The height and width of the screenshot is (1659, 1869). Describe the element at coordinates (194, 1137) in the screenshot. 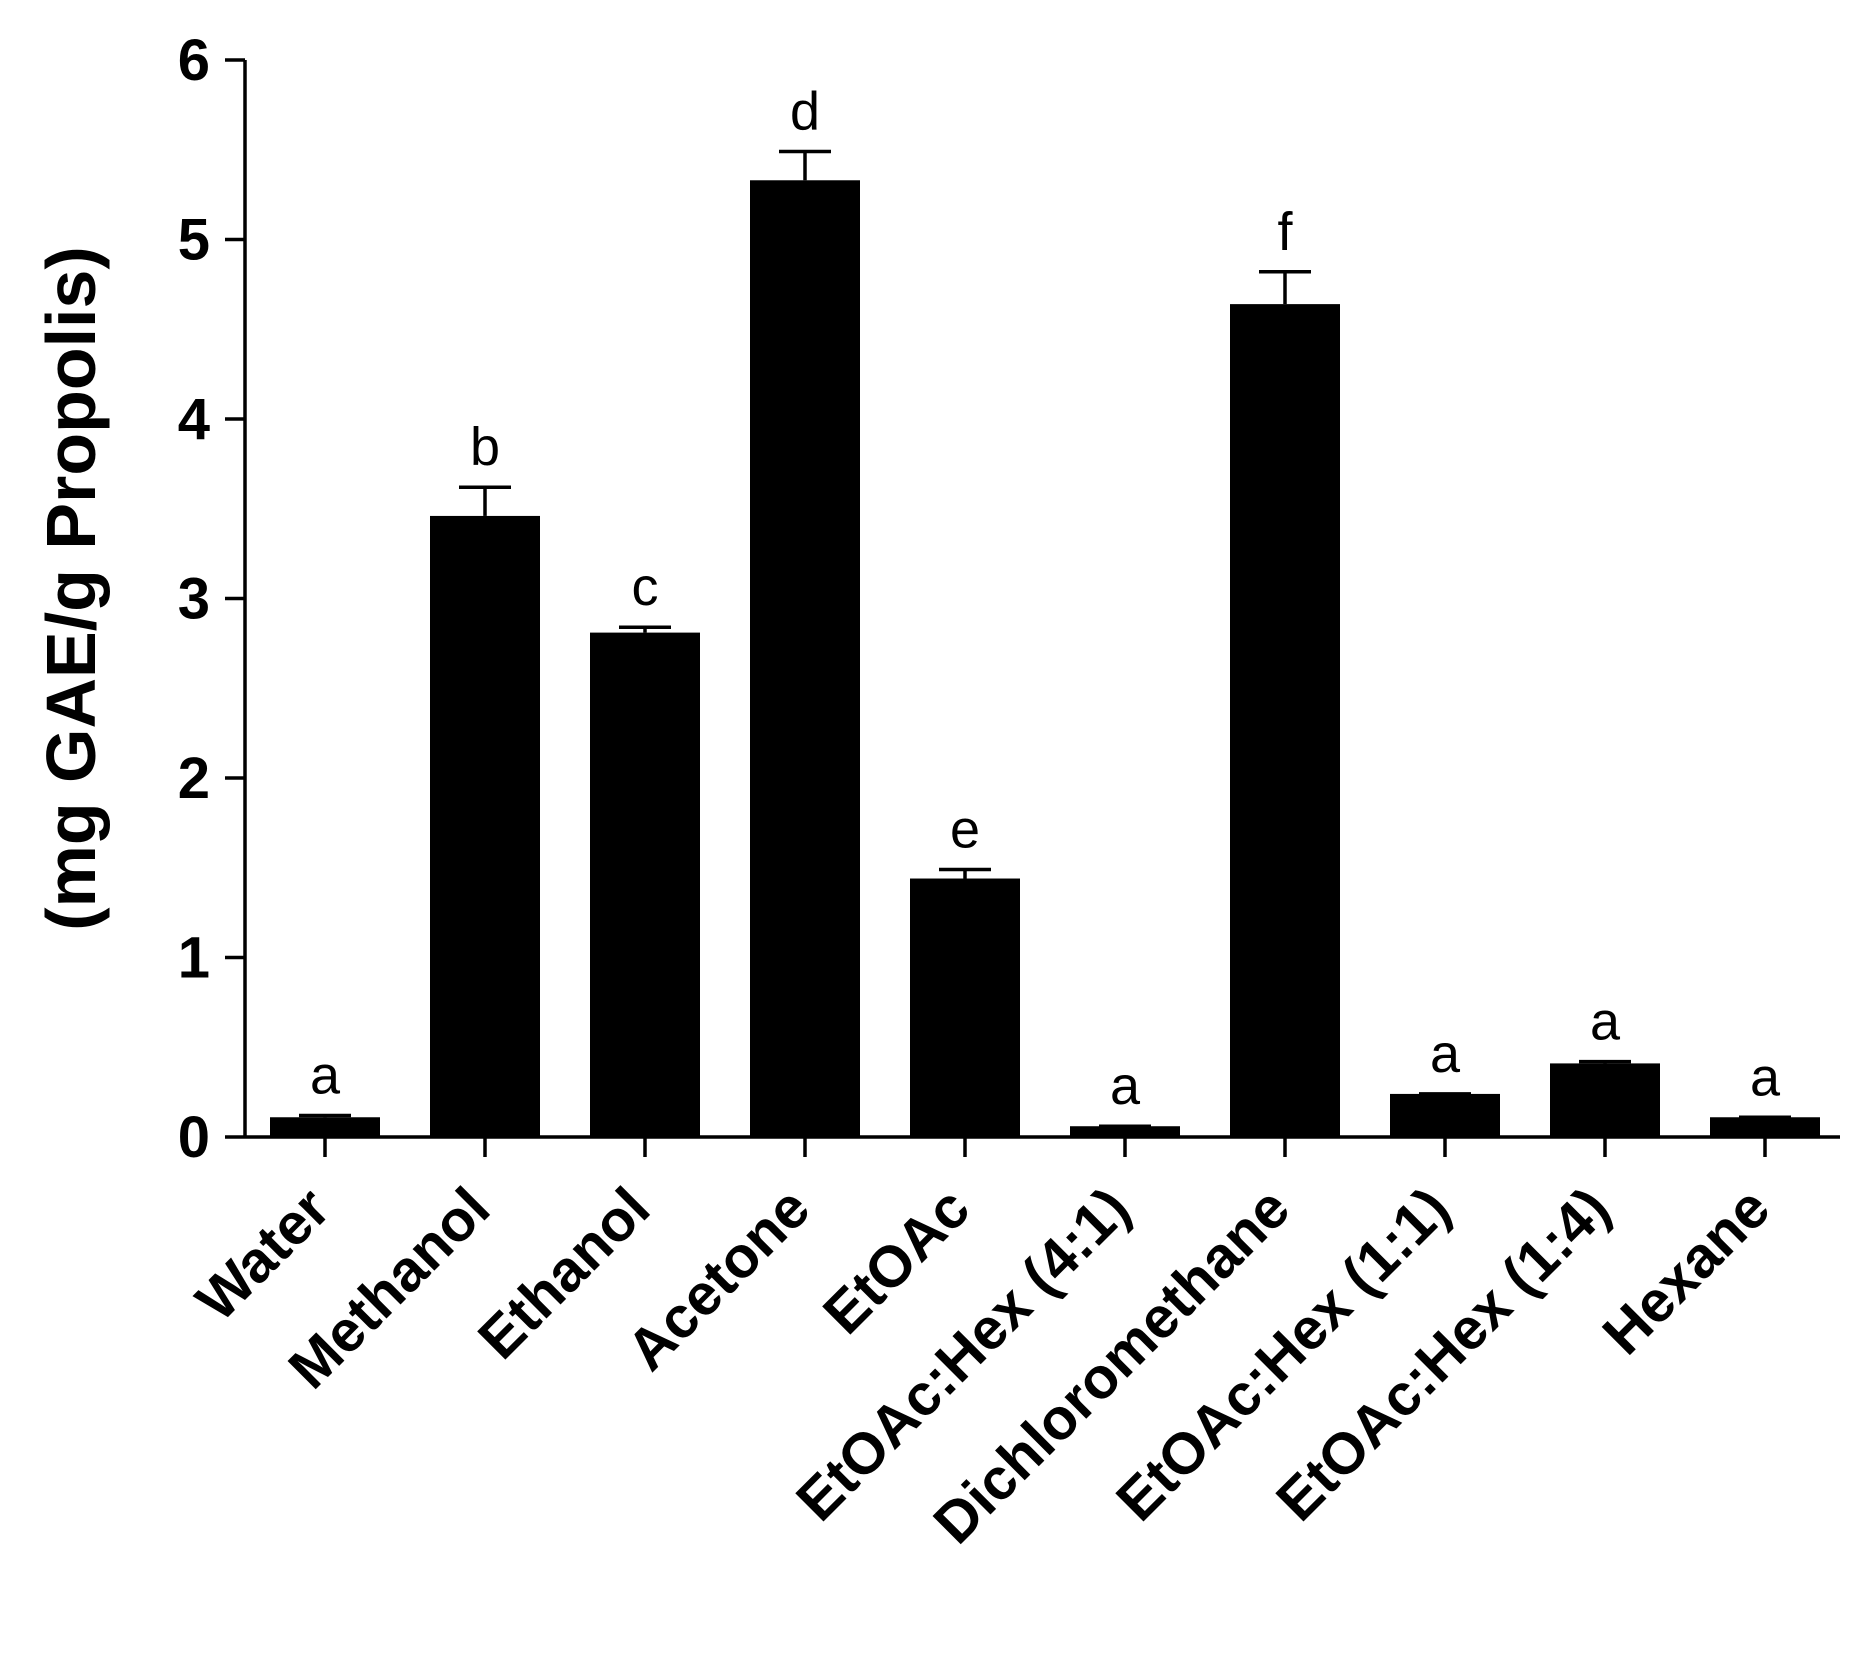

I see `y-tick-label: 0` at that location.